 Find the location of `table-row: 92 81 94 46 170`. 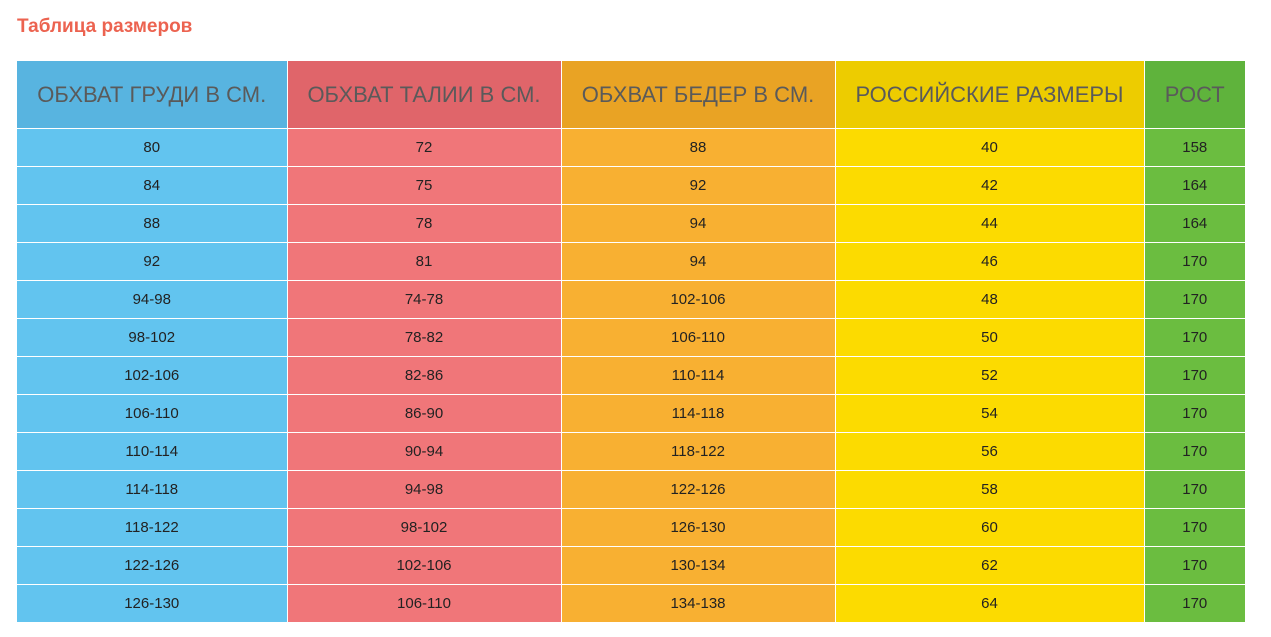

table-row: 92 81 94 46 170 is located at coordinates (631, 261).